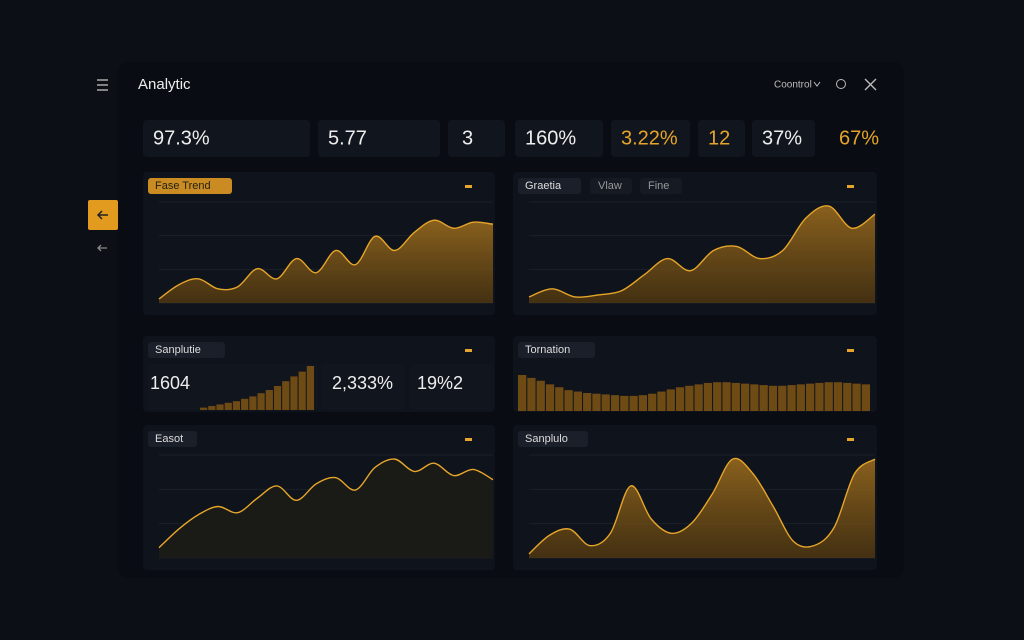 The width and height of the screenshot is (1024, 640). I want to click on kpi-value: 67%, so click(859, 138).